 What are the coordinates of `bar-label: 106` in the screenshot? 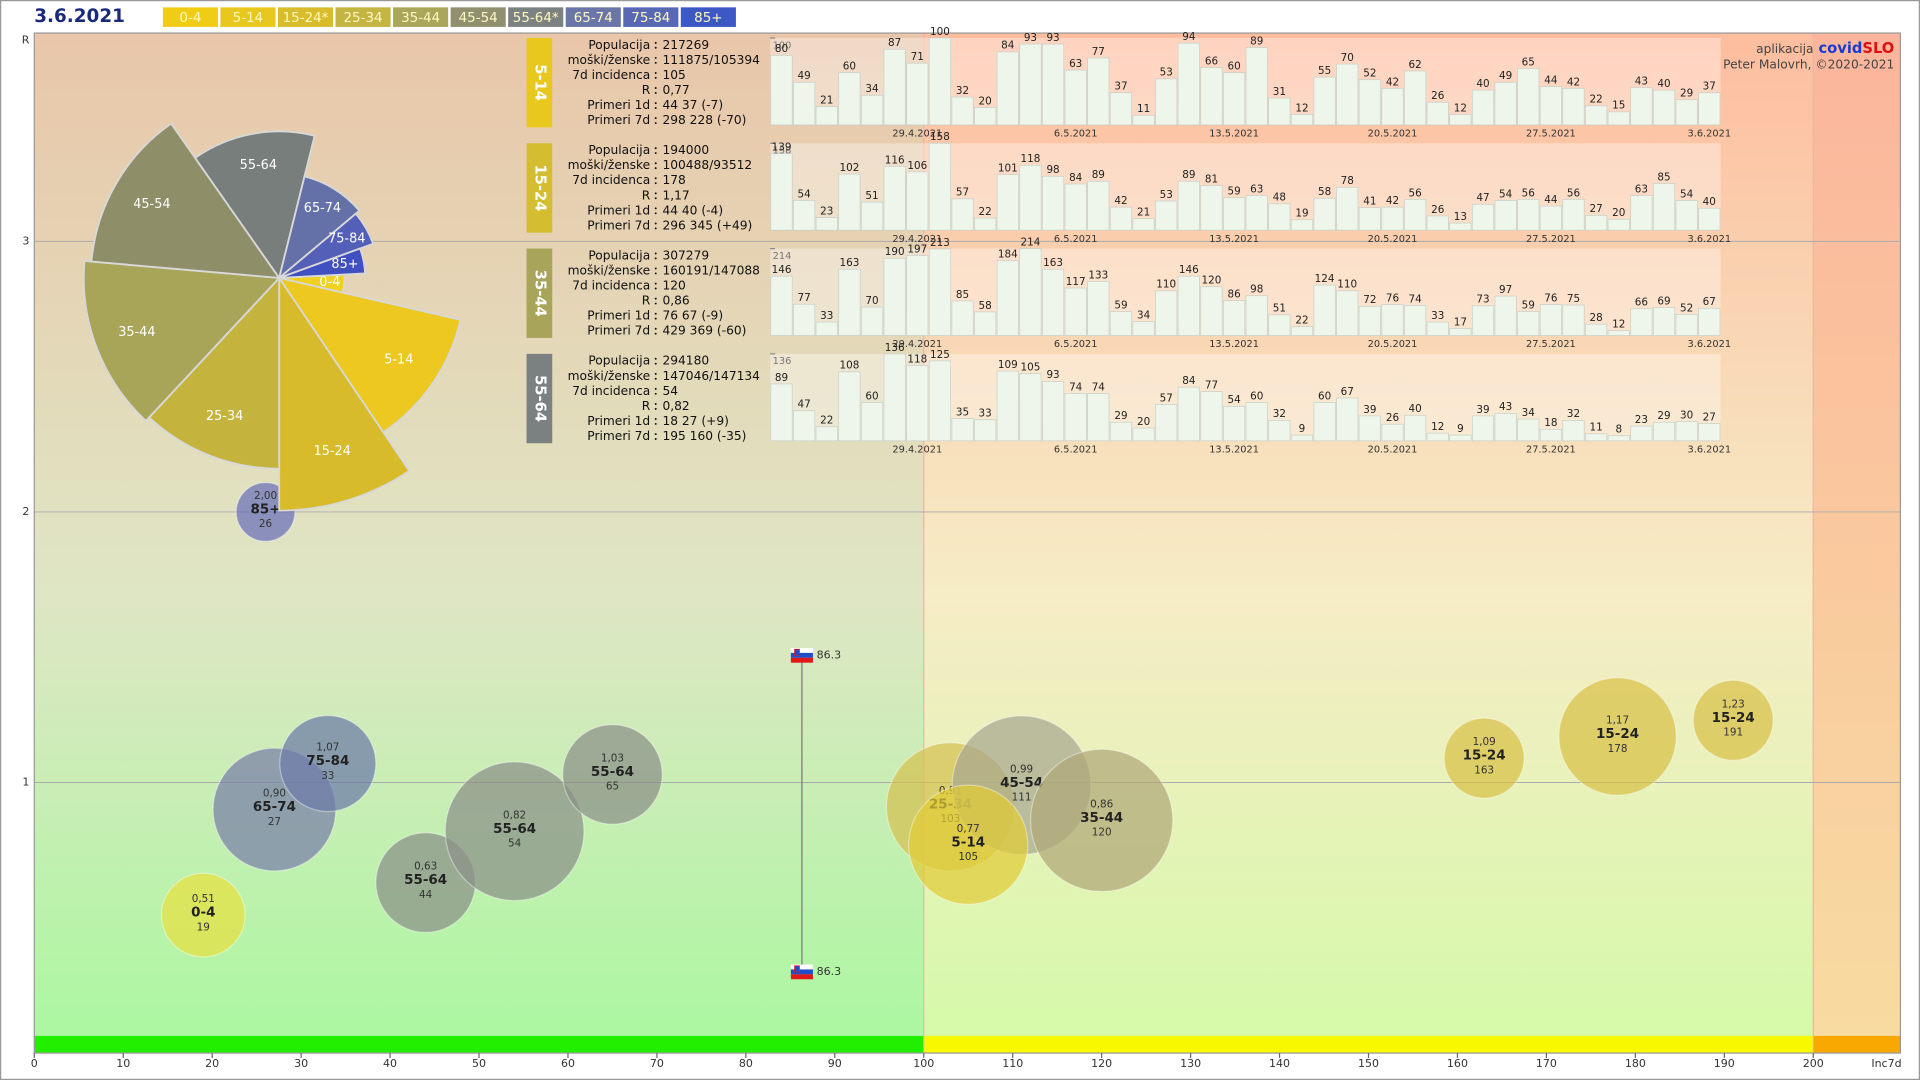 It's located at (917, 166).